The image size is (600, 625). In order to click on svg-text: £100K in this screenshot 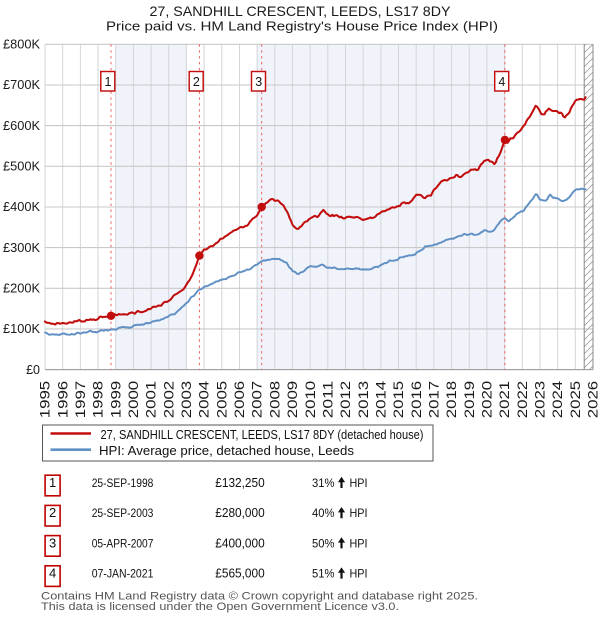, I will do `click(22, 329)`.